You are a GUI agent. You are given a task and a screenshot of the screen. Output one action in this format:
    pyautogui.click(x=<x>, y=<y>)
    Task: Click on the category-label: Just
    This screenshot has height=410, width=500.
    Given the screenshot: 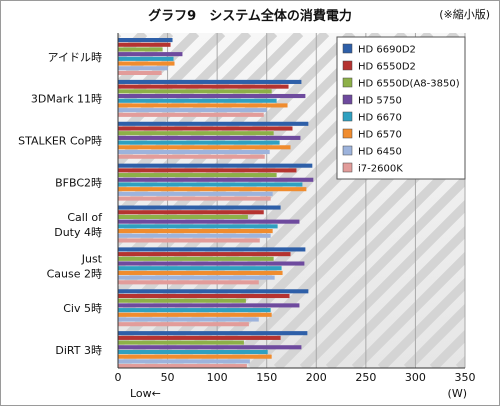 What is the action you would take?
    pyautogui.click(x=92, y=259)
    